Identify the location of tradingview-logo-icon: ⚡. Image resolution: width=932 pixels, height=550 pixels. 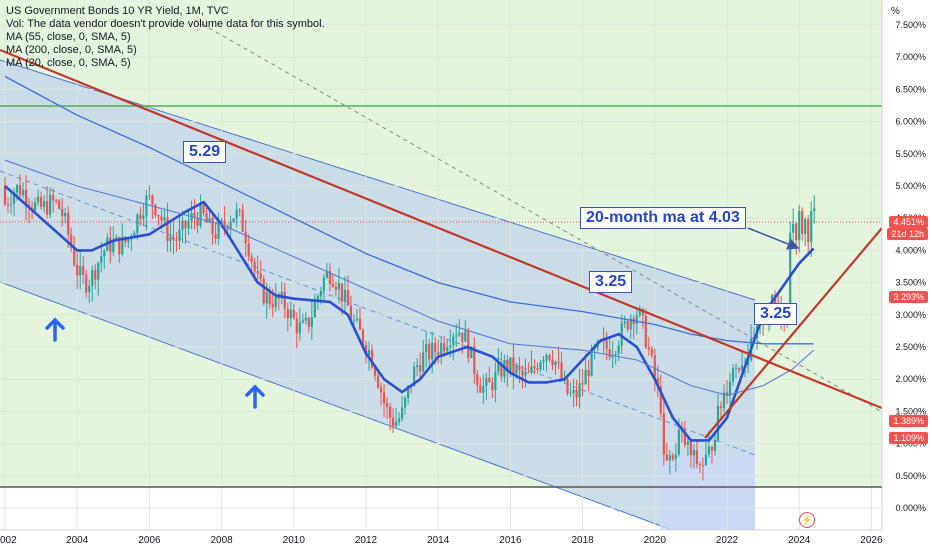
(807, 520).